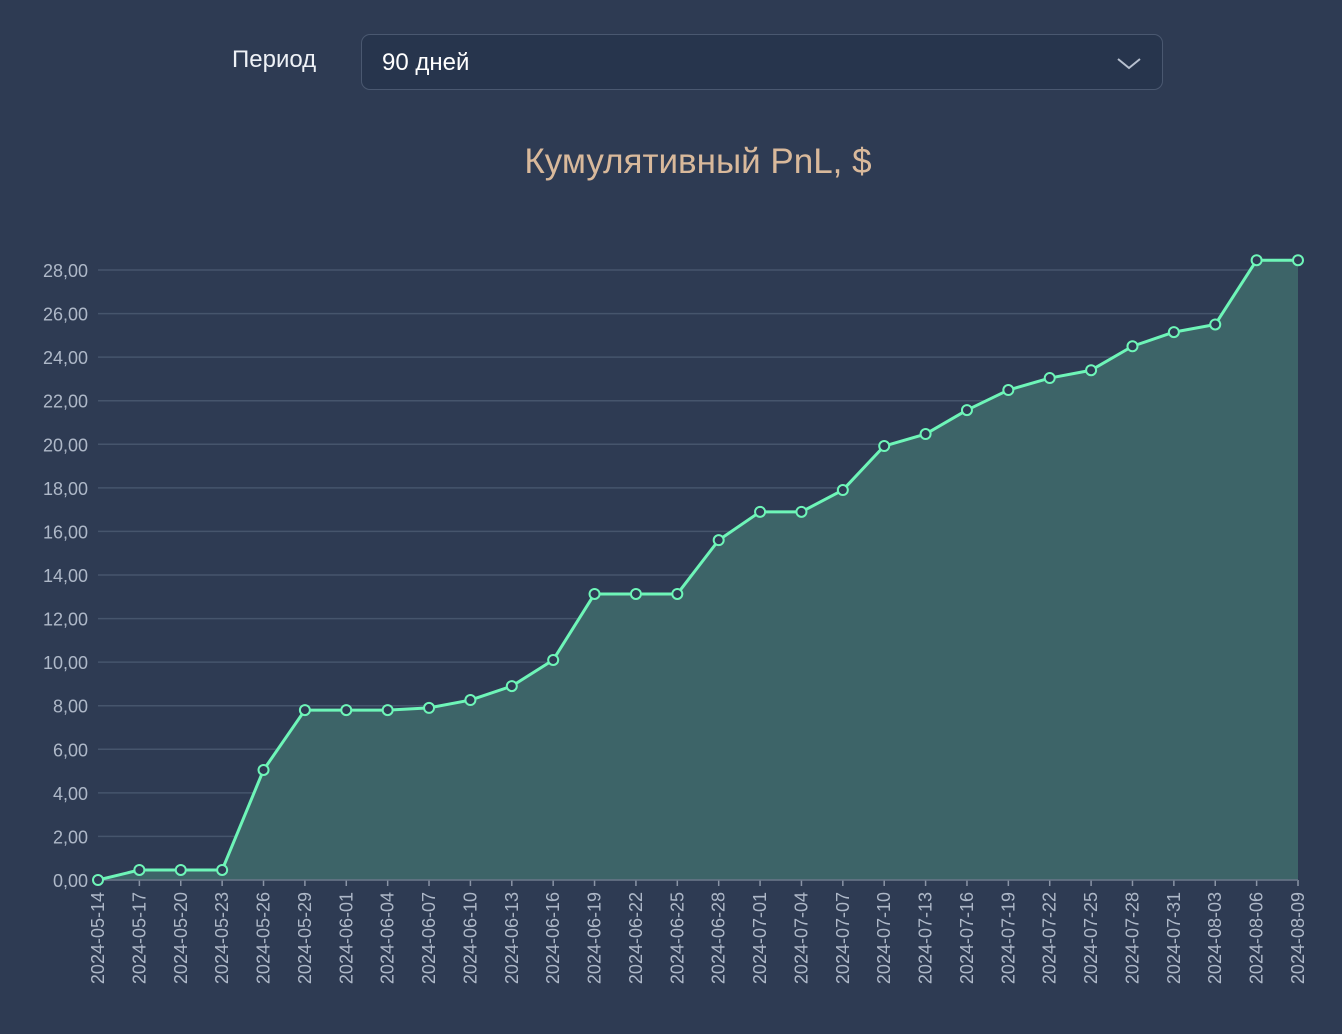 The height and width of the screenshot is (1034, 1342). What do you see at coordinates (1174, 938) in the screenshot?
I see `x-tick-label: 2024-07-31` at bounding box center [1174, 938].